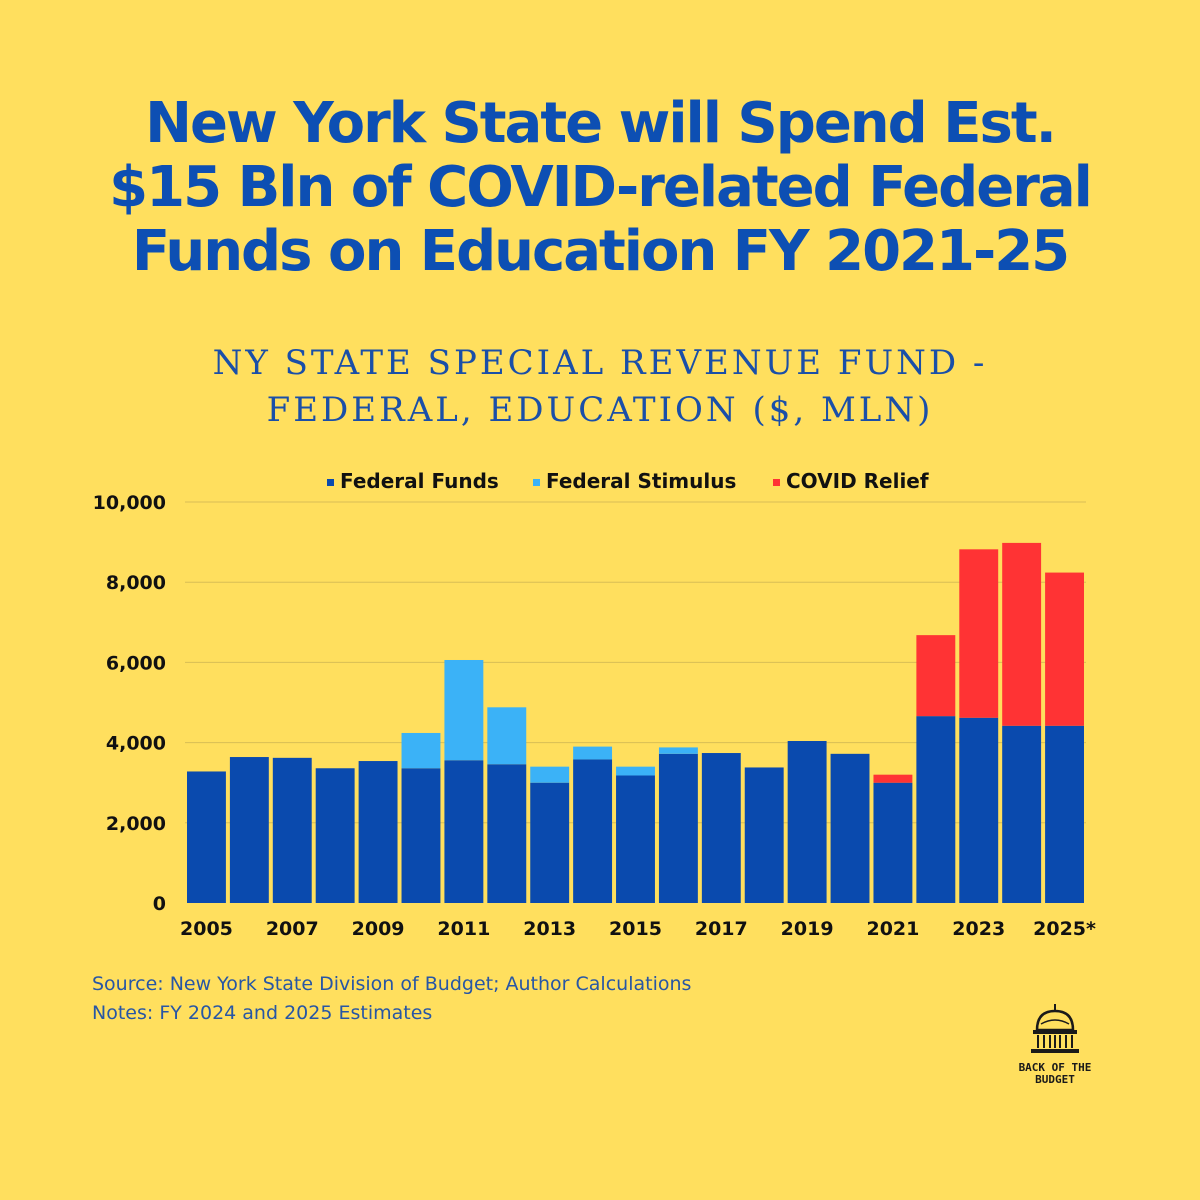 The width and height of the screenshot is (1200, 1200). I want to click on logo-line-2: BUDGET, so click(1055, 1079).